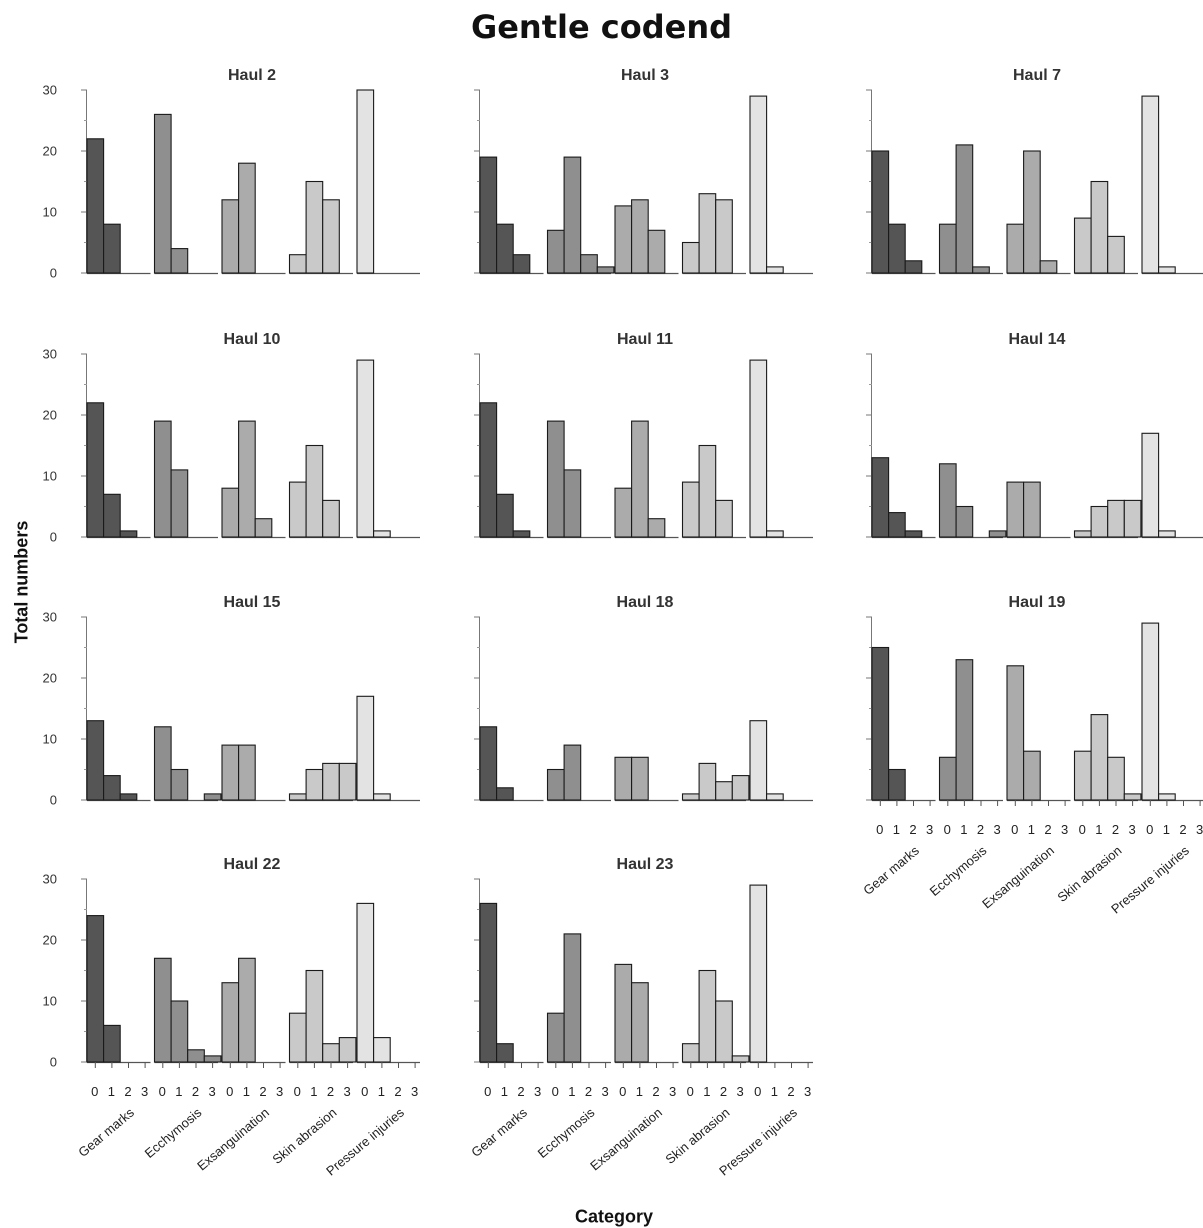  Describe the element at coordinates (499, 1131) in the screenshot. I see `group-label: Gear marks` at that location.